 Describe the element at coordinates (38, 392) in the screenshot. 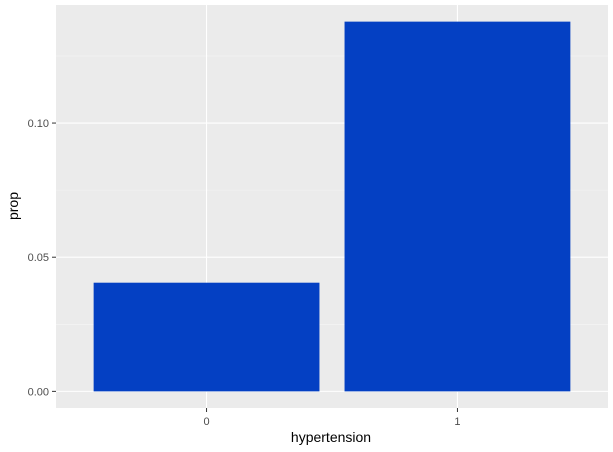

I see `y-tick-label: 0.00` at that location.